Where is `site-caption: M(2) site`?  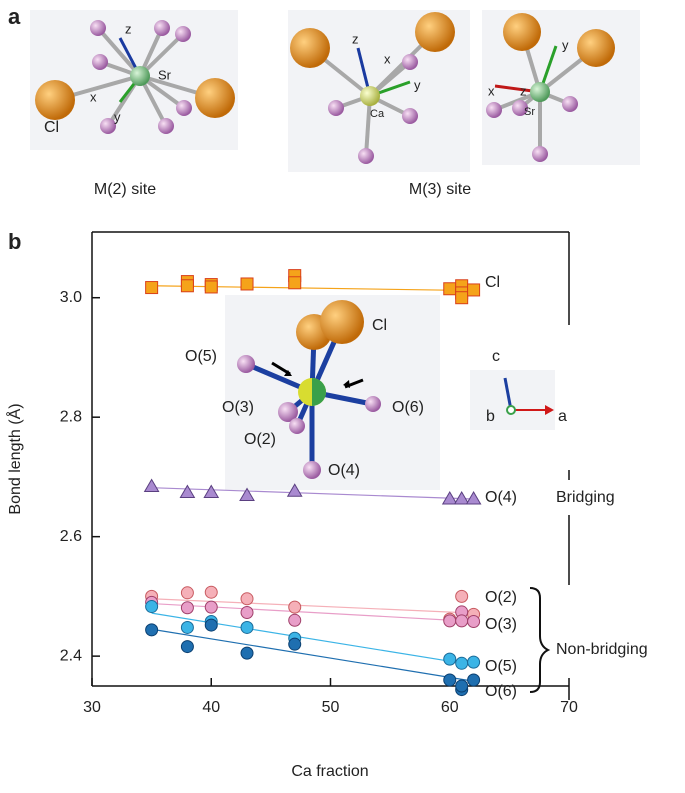 site-caption: M(2) site is located at coordinates (125, 189).